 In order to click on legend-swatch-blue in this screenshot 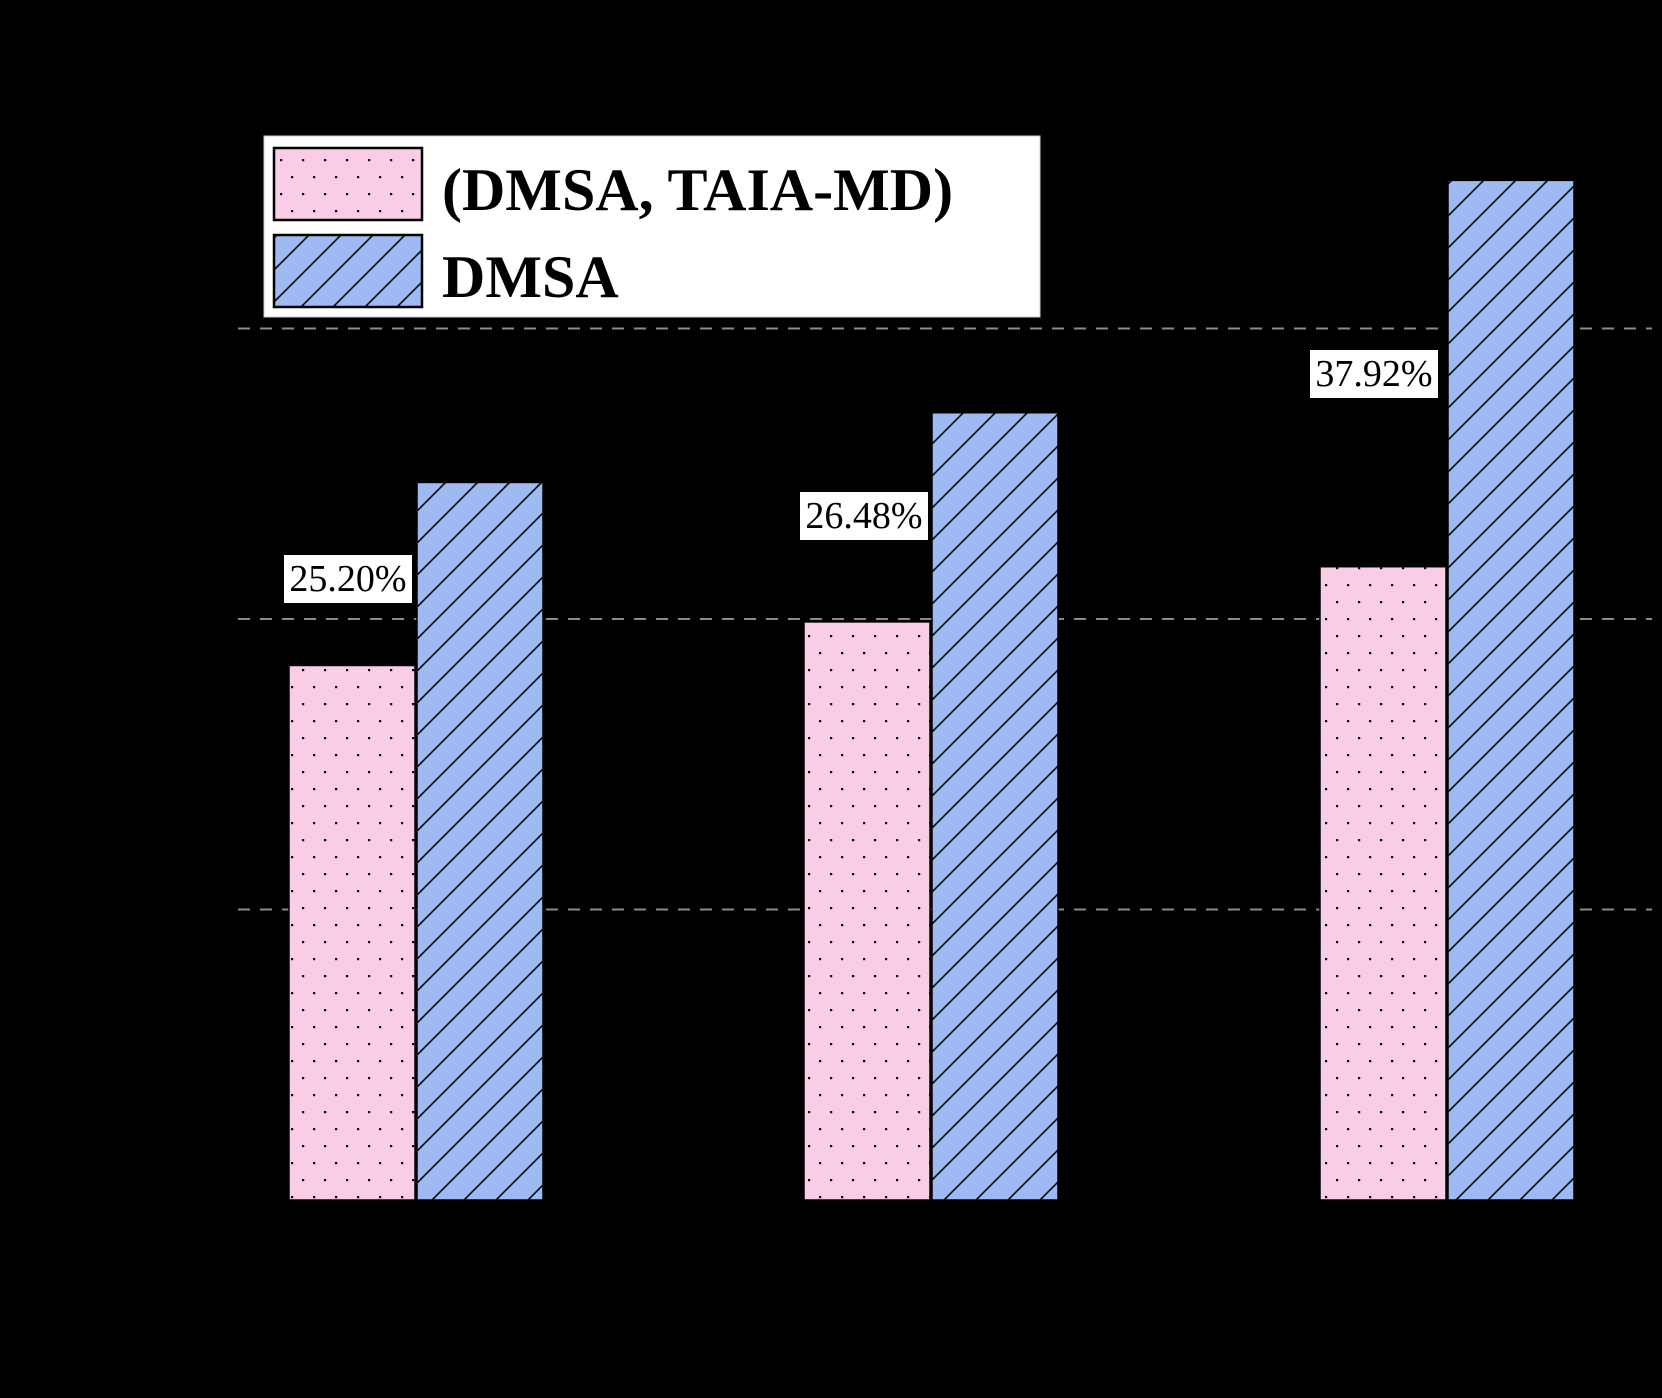, I will do `click(348, 271)`.